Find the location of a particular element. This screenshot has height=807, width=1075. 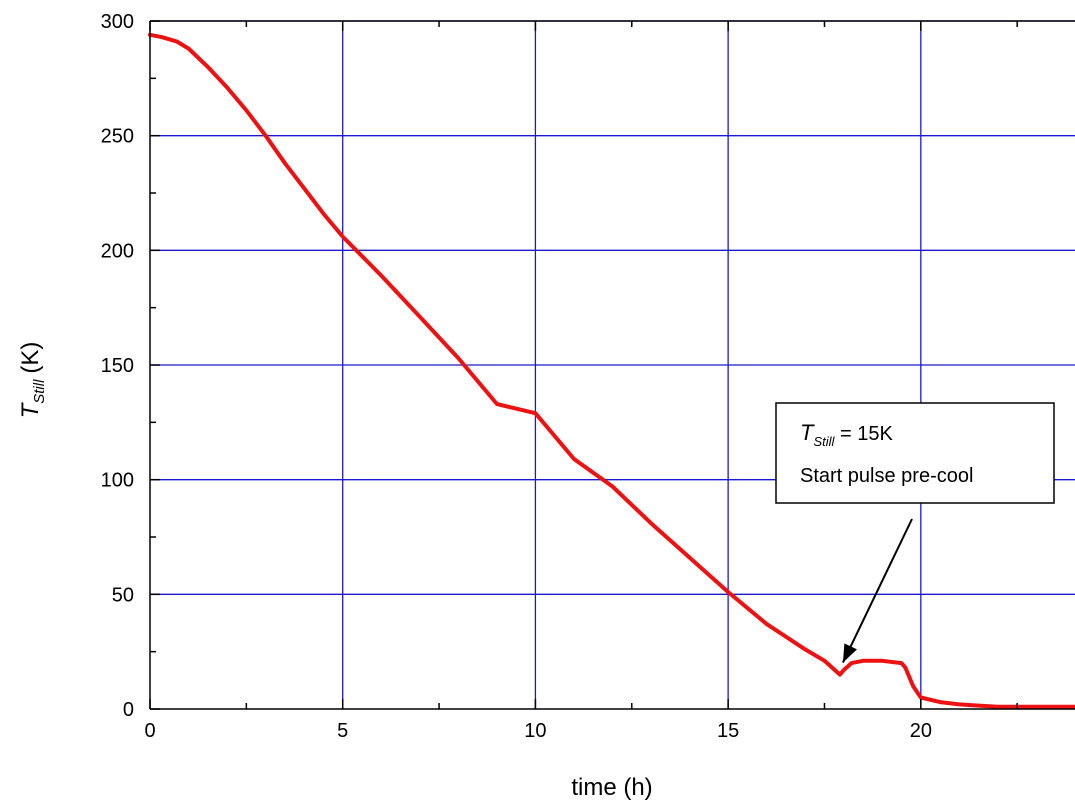

y-axis-title-unit: (K) is located at coordinates (30, 358).